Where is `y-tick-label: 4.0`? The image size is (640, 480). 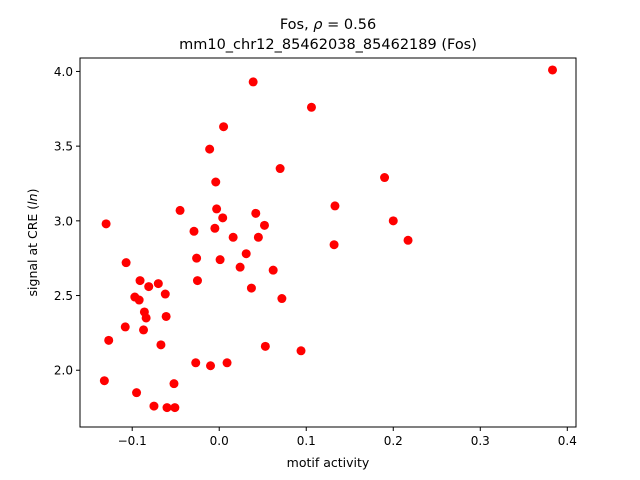 y-tick-label: 4.0 is located at coordinates (63, 72).